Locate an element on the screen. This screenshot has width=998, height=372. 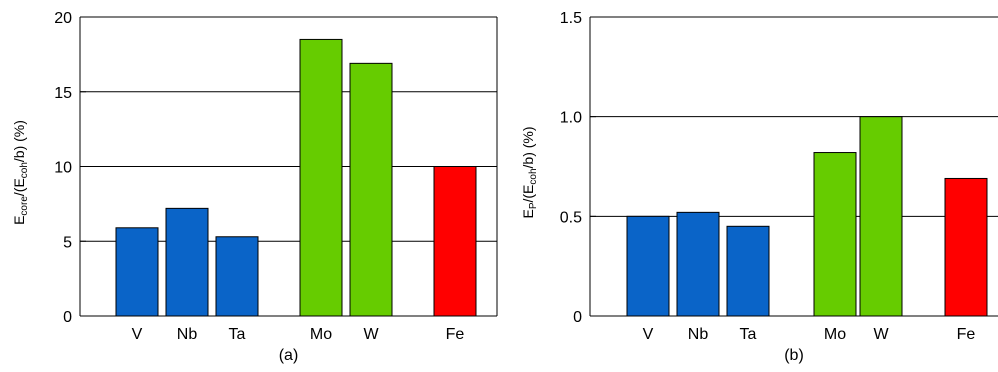
y-axis-label: Ecore/(Ecoh/b) (%) is located at coordinates (20, 172).